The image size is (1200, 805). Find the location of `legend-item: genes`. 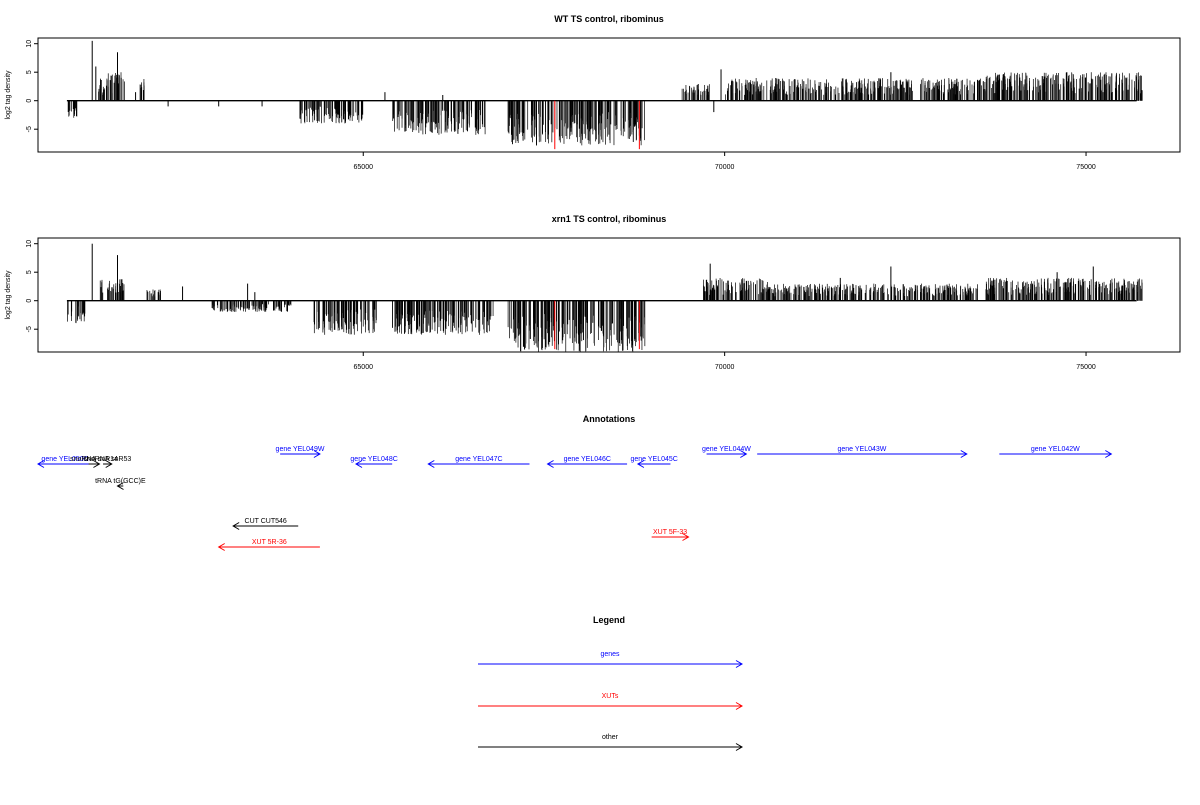

legend-item: genes is located at coordinates (610, 659).